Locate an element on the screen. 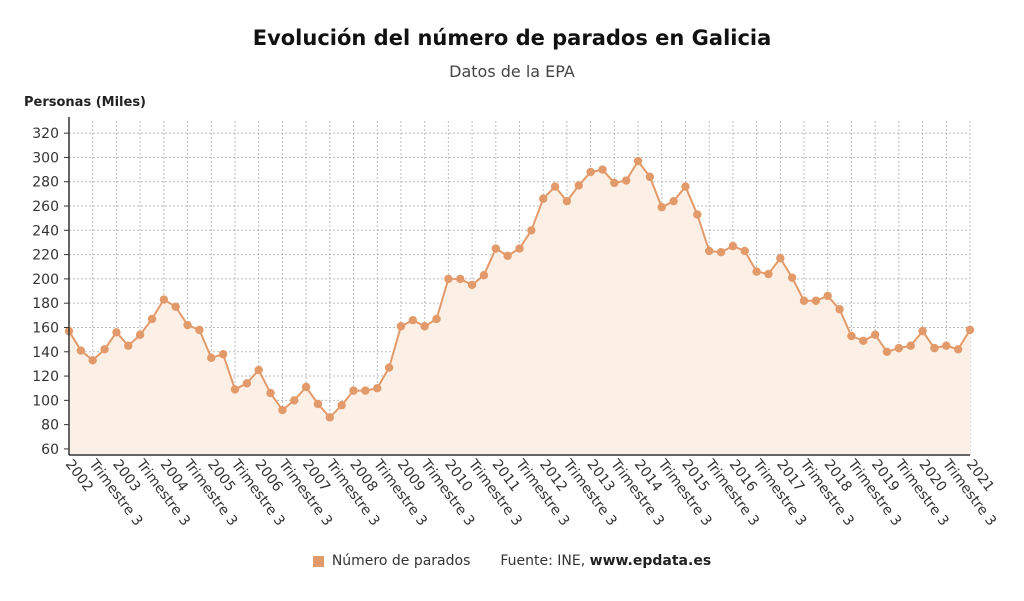 Image resolution: width=1024 pixels, height=601 pixels. y-tick-label: 320 is located at coordinates (45, 134).